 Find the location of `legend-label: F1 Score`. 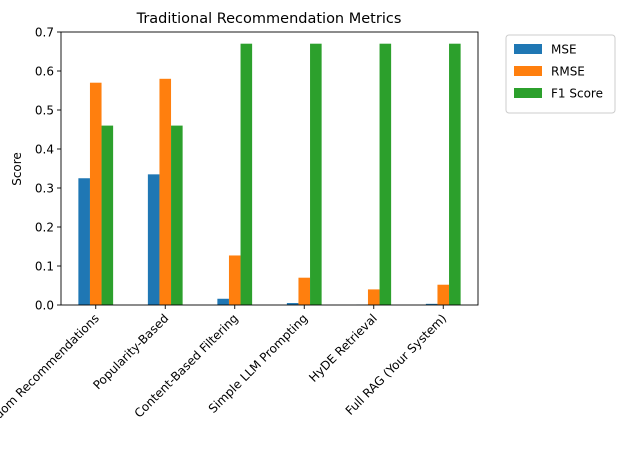

legend-label: F1 Score is located at coordinates (577, 94).